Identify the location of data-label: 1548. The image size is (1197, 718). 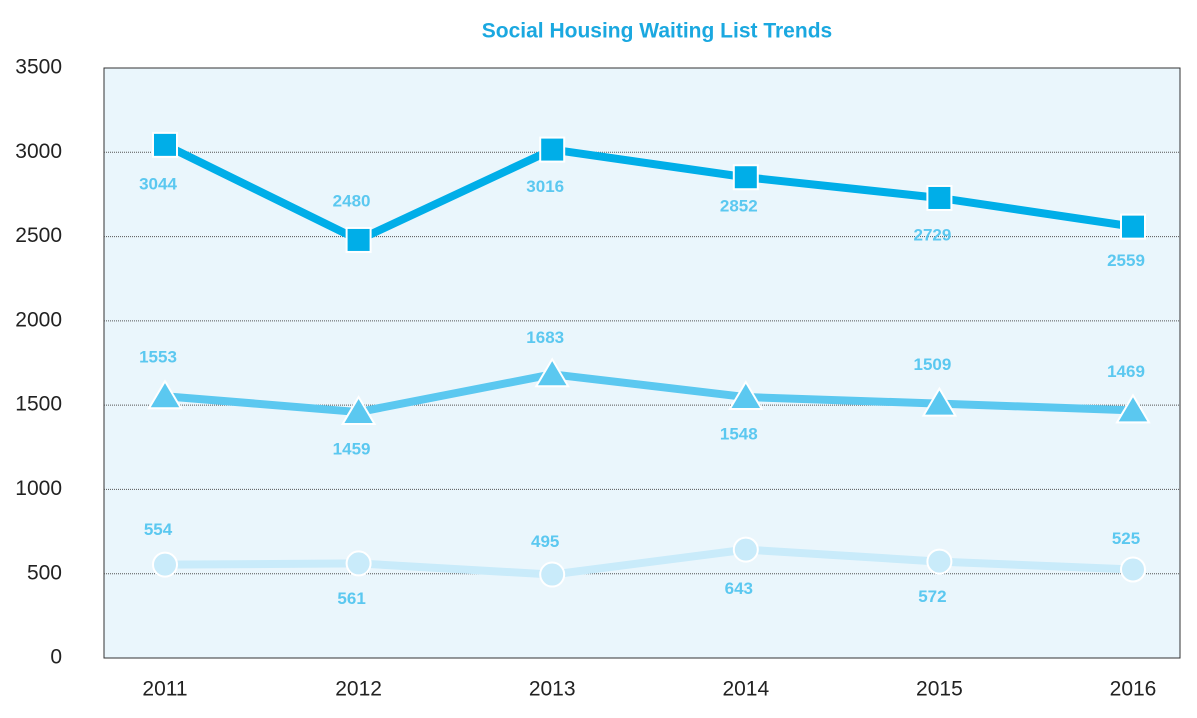
(739, 434).